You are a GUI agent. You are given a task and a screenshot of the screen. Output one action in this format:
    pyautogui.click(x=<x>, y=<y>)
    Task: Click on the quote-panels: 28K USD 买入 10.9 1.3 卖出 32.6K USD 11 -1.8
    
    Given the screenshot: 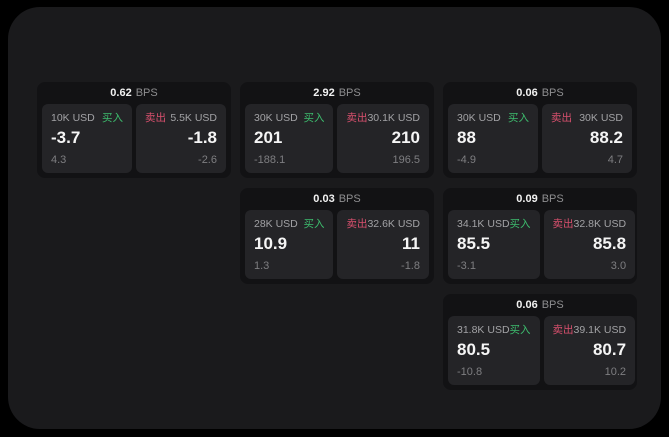 What is the action you would take?
    pyautogui.click(x=337, y=244)
    